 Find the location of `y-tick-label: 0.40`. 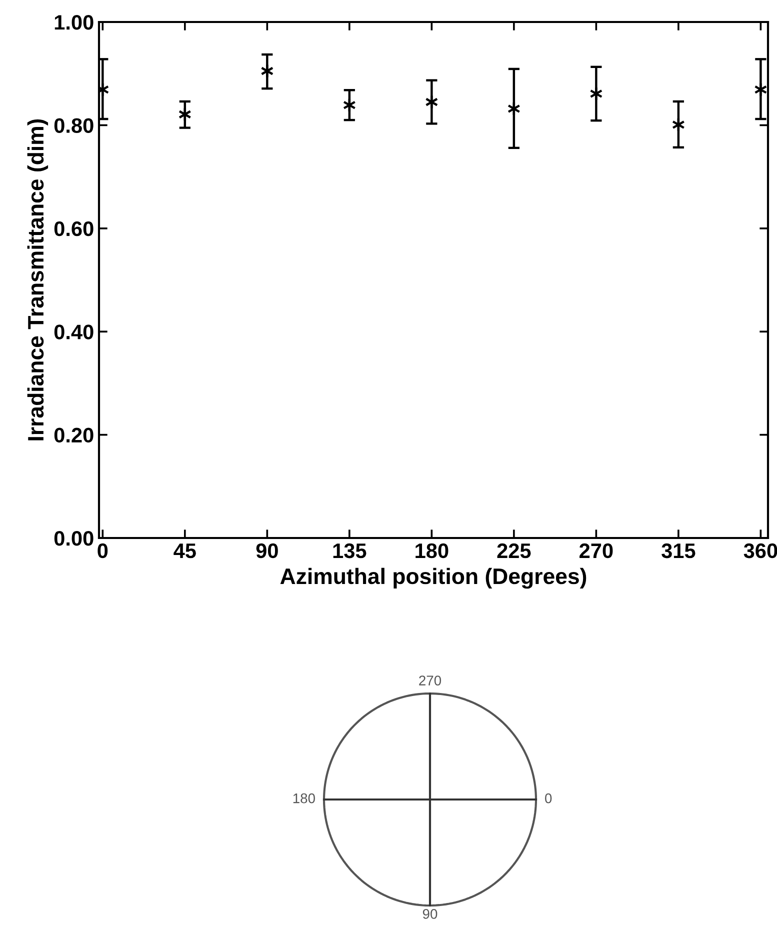

y-tick-label: 0.40 is located at coordinates (74, 332).